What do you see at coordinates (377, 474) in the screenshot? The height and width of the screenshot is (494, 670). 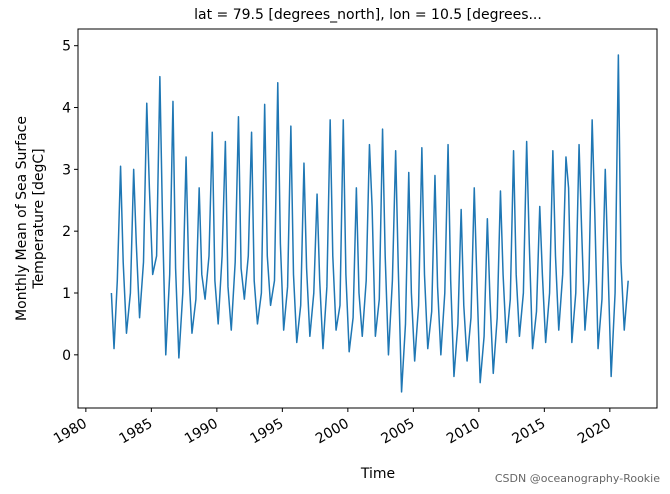 I see `x-axis-label: Time` at bounding box center [377, 474].